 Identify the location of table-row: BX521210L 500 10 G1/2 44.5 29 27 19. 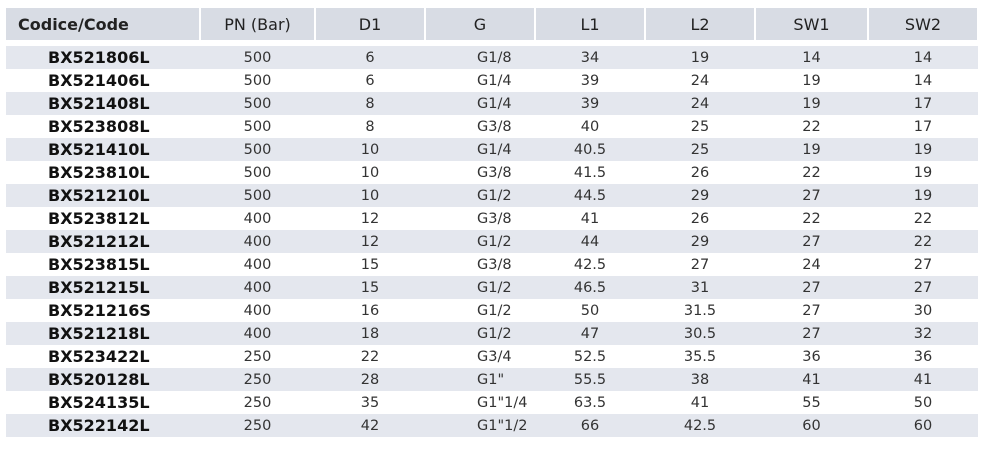
(492, 195).